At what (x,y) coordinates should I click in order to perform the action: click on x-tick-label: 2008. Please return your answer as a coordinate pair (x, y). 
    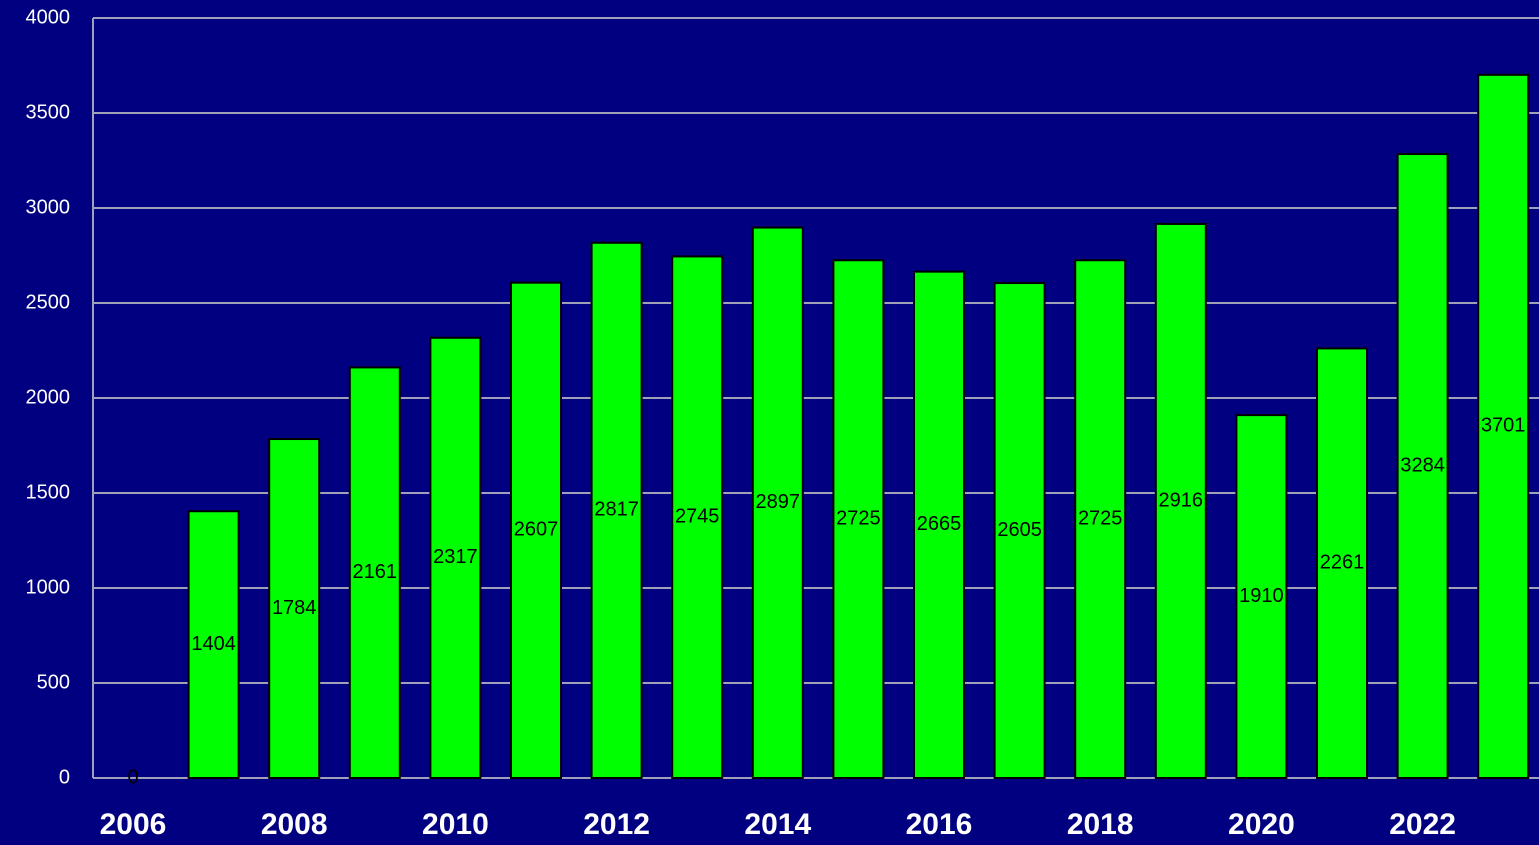
    Looking at the image, I should click on (294, 824).